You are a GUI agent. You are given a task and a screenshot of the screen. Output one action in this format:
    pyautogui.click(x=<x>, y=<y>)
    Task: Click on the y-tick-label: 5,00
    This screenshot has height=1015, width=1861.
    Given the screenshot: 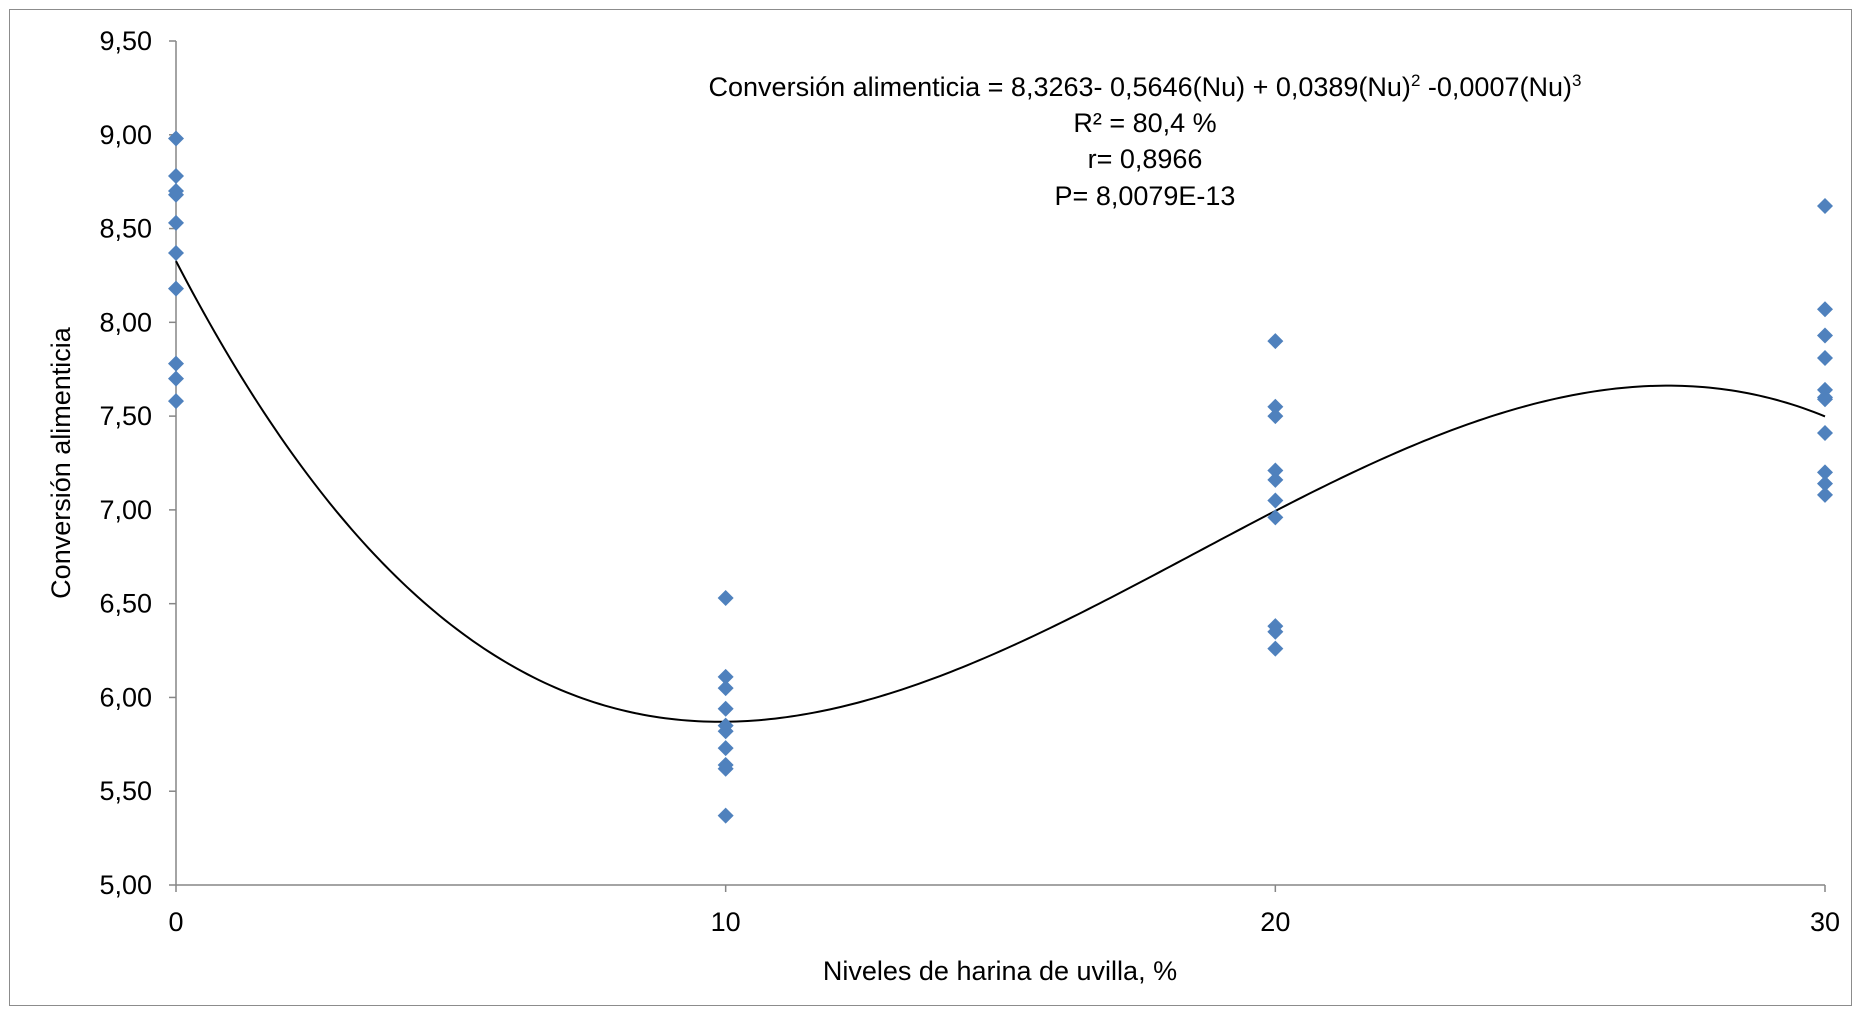 What is the action you would take?
    pyautogui.click(x=125, y=885)
    